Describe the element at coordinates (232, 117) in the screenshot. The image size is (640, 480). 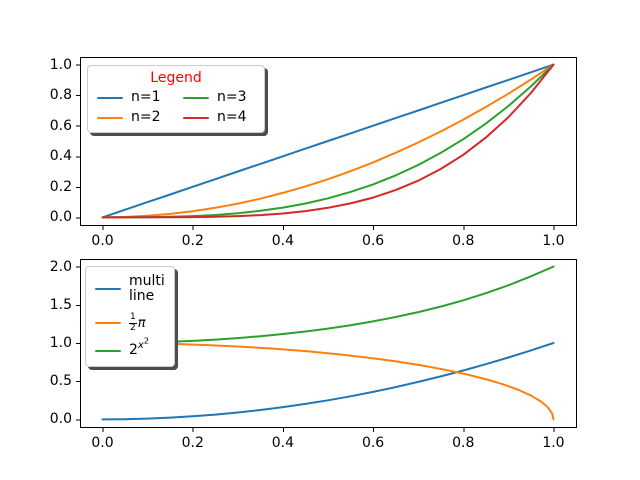
I see `legend-entry-label: n=4` at that location.